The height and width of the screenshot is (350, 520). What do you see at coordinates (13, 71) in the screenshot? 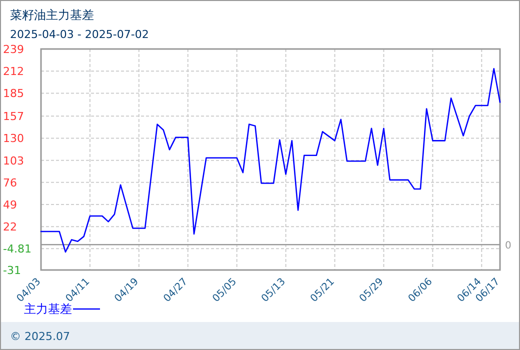
I see `y-tick-label: 212` at bounding box center [13, 71].